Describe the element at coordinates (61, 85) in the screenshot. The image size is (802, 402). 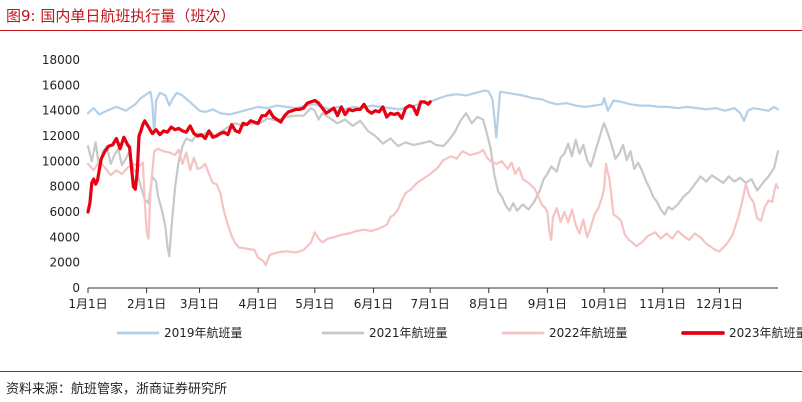
I see `y-tick-label: 16000` at that location.